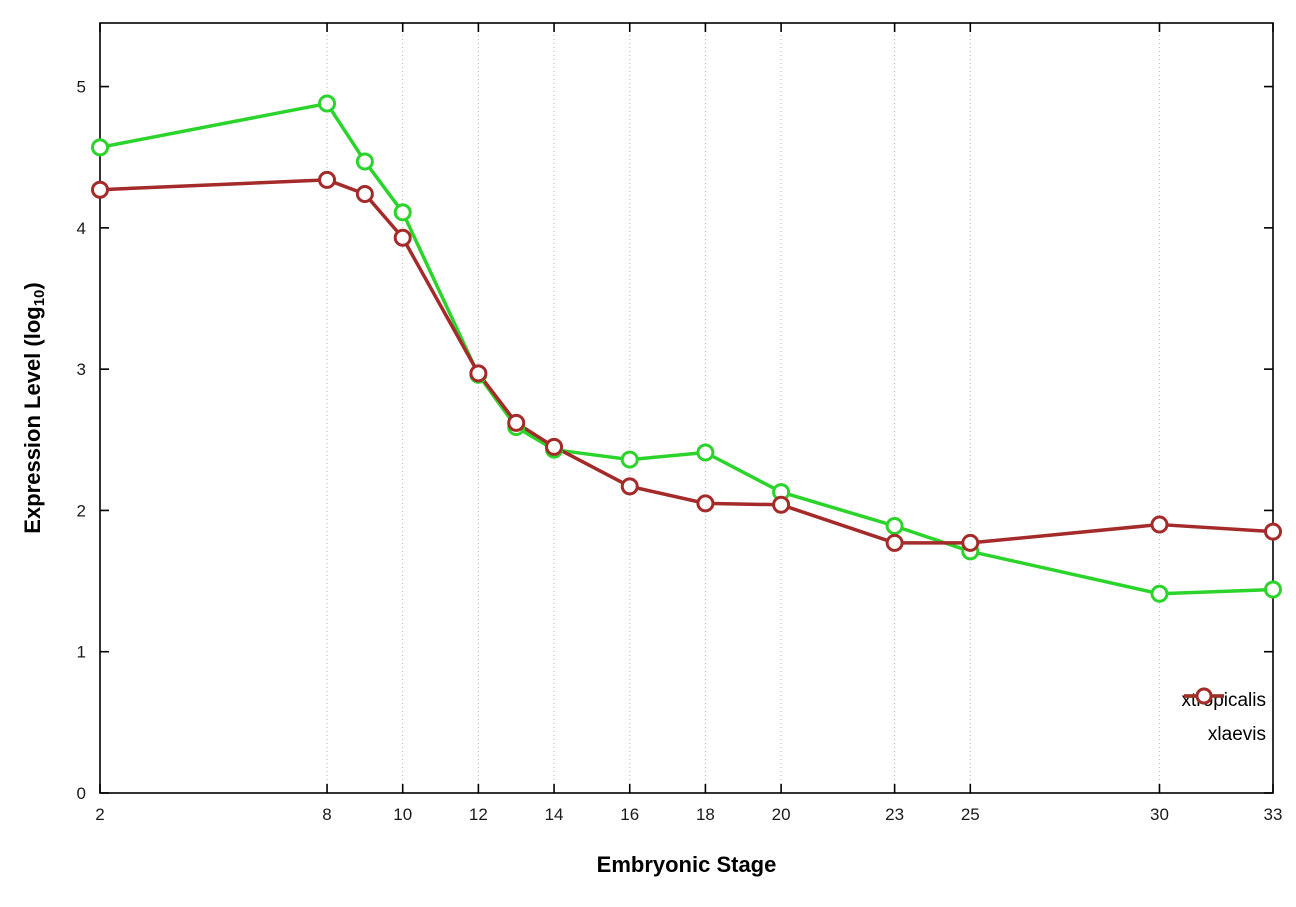 This screenshot has width=1296, height=907. Describe the element at coordinates (81, 87) in the screenshot. I see `svg-text: 5` at that location.